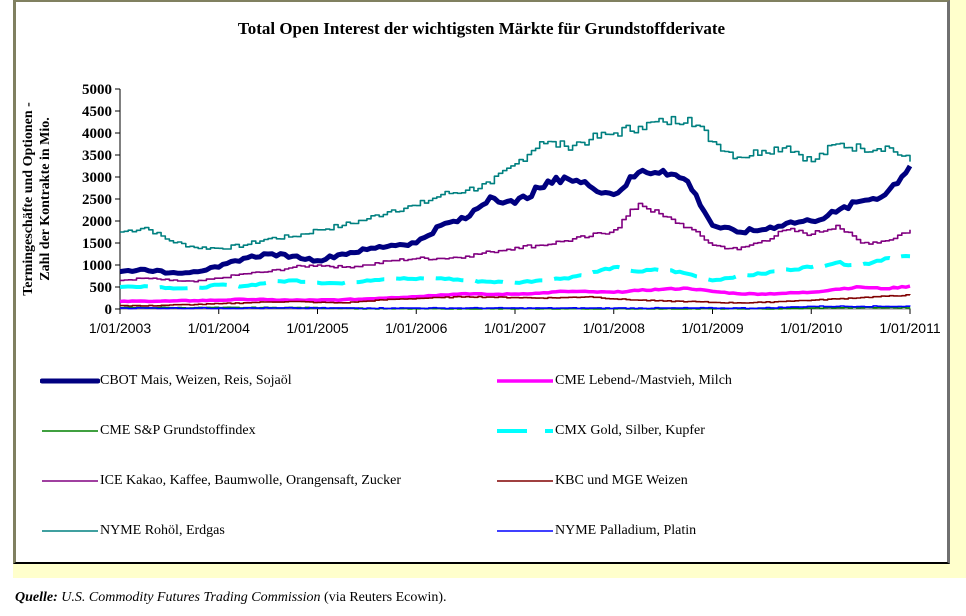 The width and height of the screenshot is (966, 616). Describe the element at coordinates (97, 134) in the screenshot. I see `y-tick-label: 4000` at that location.